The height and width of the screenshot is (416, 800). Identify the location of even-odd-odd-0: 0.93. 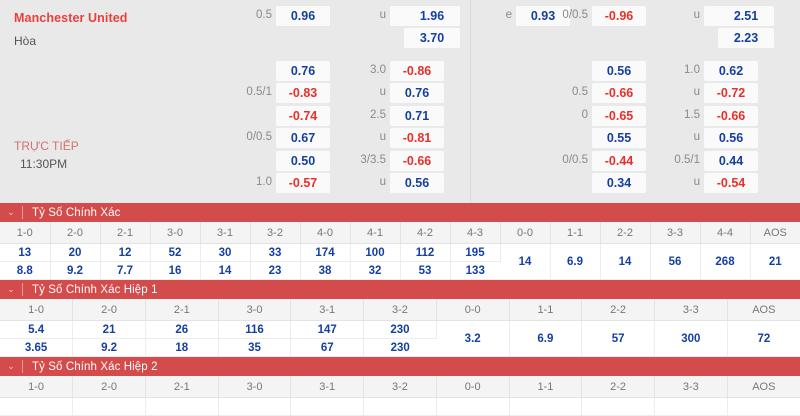
(543, 16).